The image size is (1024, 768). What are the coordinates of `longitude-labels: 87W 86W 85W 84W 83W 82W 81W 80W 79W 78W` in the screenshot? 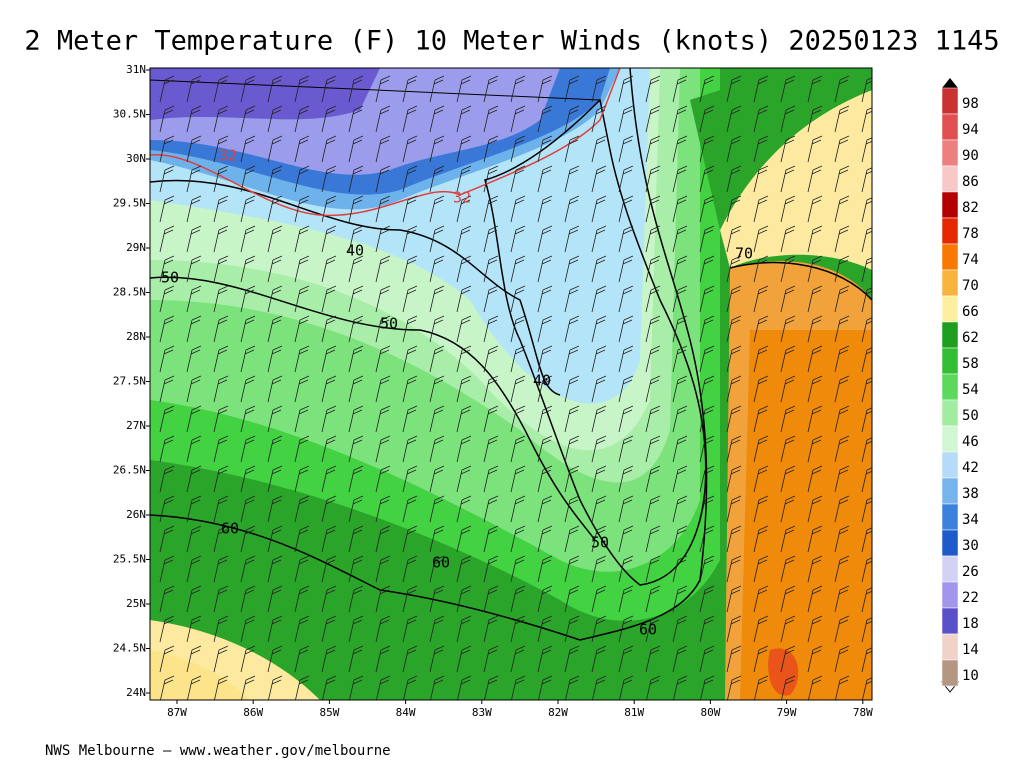 It's located at (520, 709).